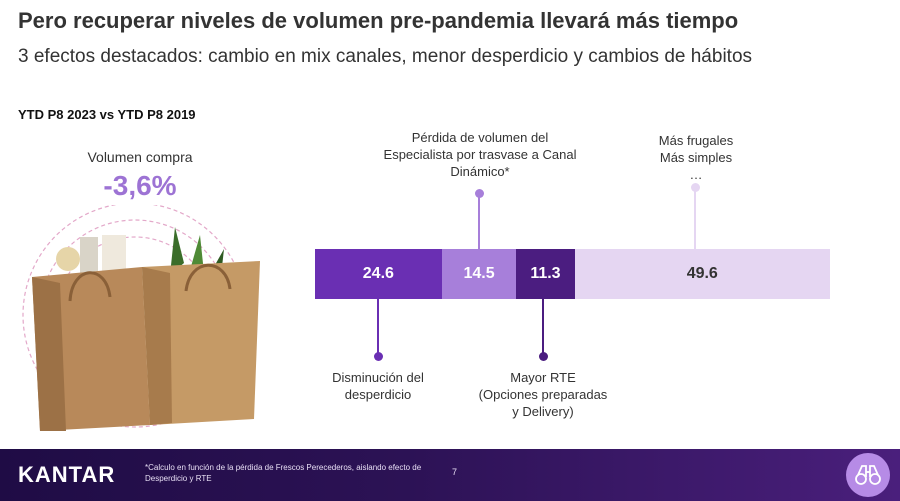 This screenshot has width=900, height=501. I want to click on data-label-frugal: 49.6, so click(702, 273).